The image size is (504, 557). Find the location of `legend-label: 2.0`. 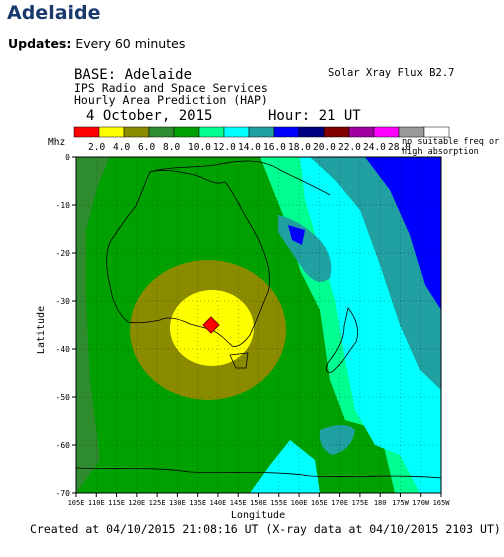

legend-label: 2.0 is located at coordinates (96, 147).